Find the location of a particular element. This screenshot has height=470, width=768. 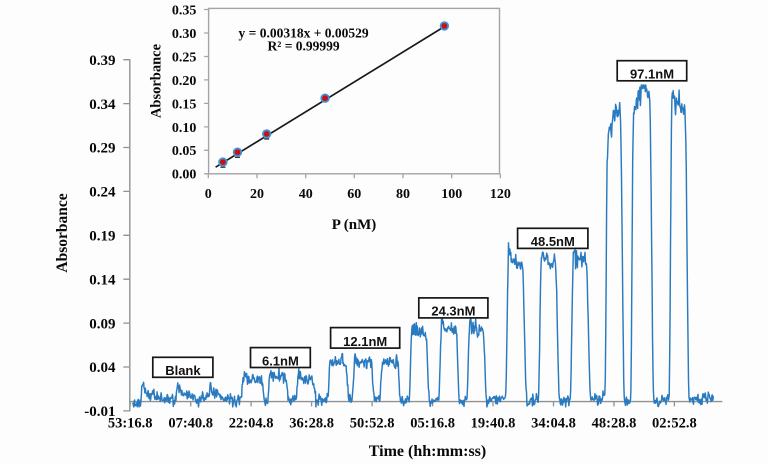

svg-text: 60 is located at coordinates (354, 194).